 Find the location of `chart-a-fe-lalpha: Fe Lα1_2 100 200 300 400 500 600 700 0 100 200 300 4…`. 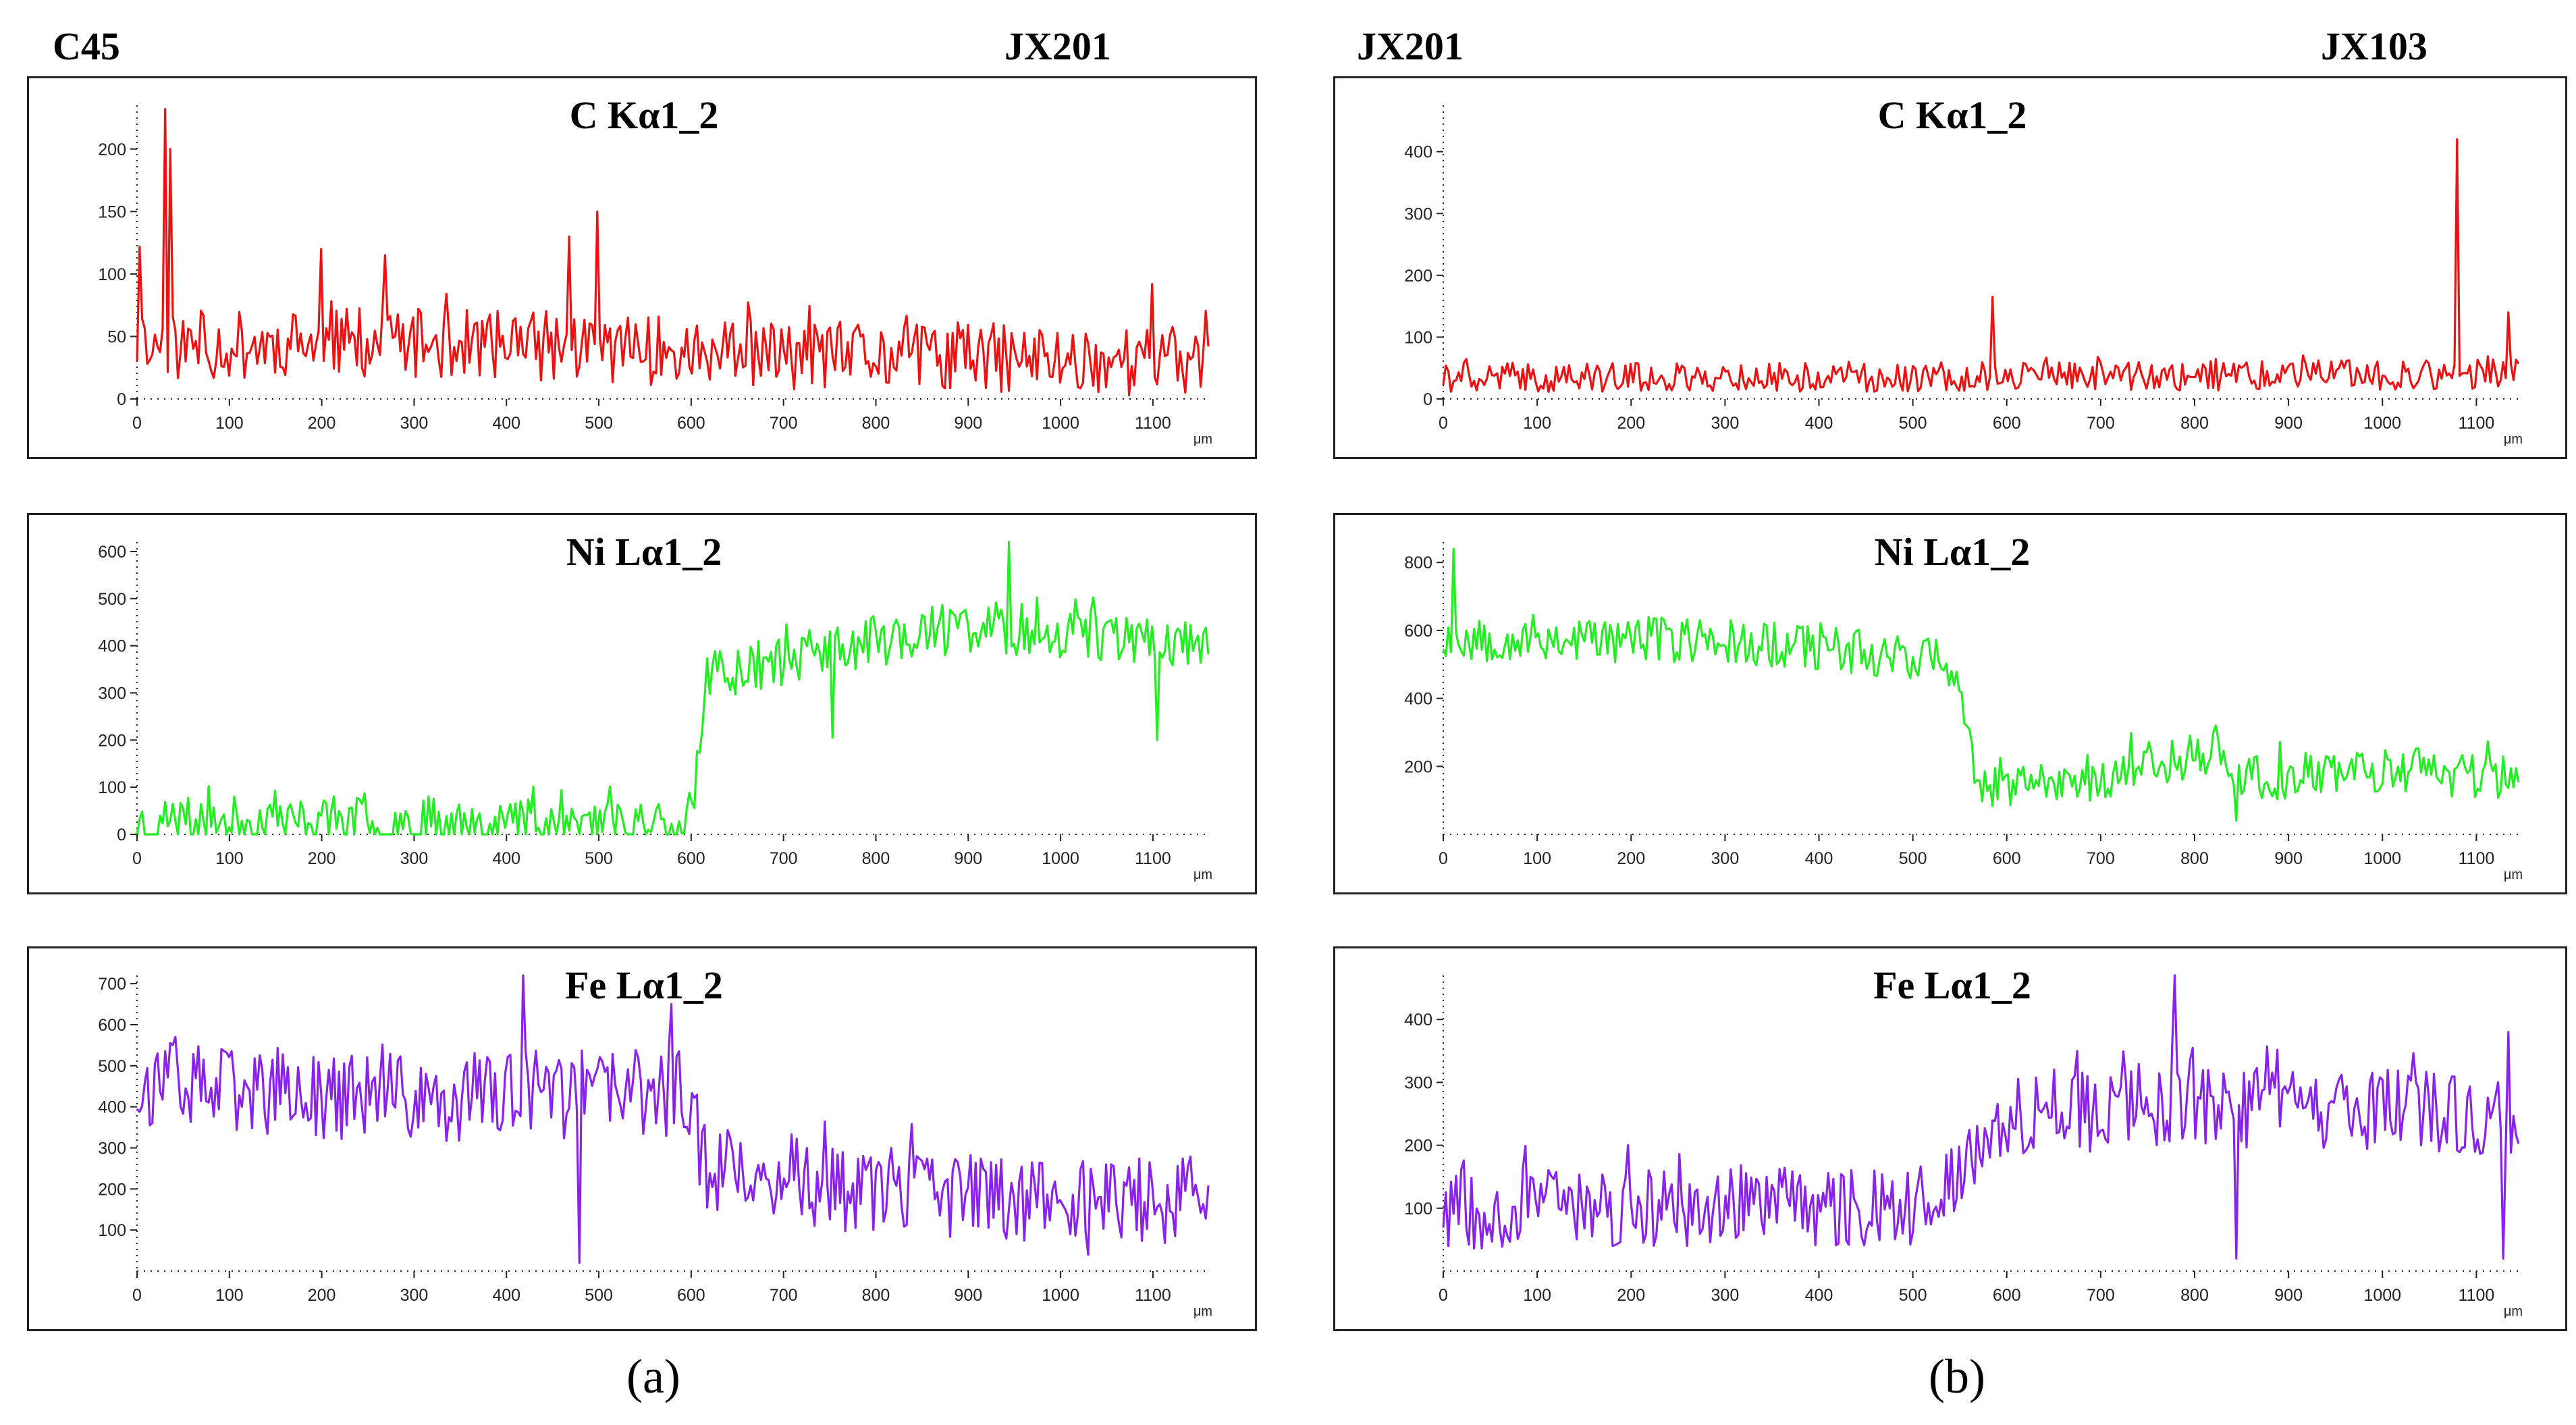

chart-a-fe-lalpha: Fe Lα1_2 100 200 300 400 500 600 700 0 100 200 300 4… is located at coordinates (655, 1141).